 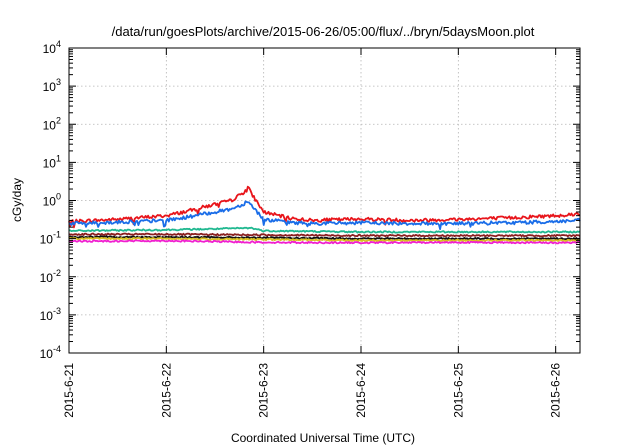 What do you see at coordinates (57, 311) in the screenshot?
I see `y-tick-exponent: -3` at bounding box center [57, 311].